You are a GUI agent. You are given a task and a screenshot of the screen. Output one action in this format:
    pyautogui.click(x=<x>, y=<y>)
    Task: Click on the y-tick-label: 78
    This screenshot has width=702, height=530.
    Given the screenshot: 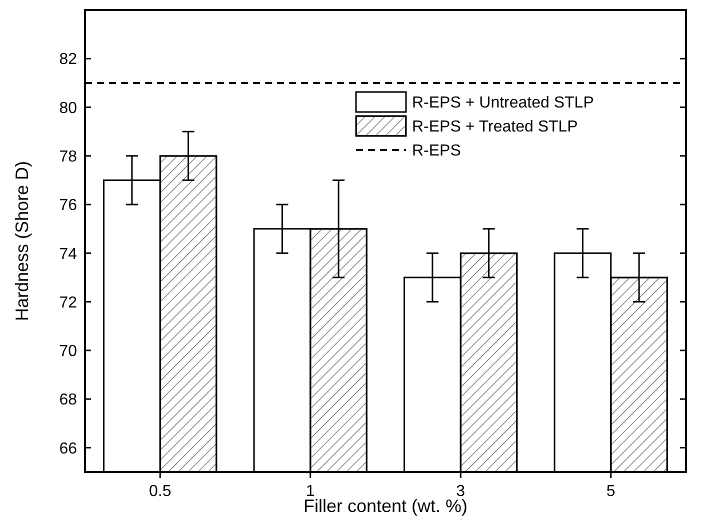 What is the action you would take?
    pyautogui.click(x=68, y=157)
    